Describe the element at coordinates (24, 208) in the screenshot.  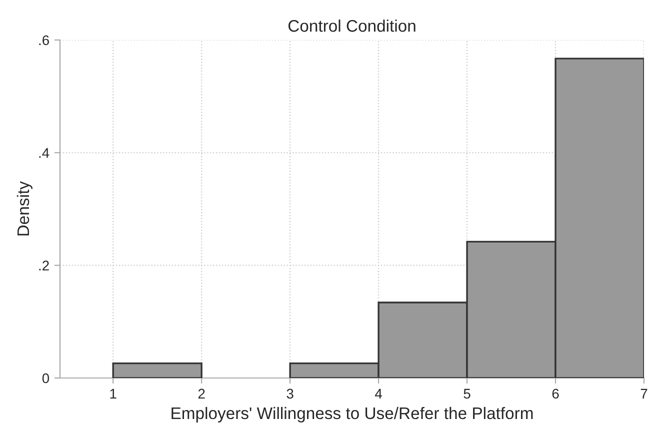
I see `y-axis-title: Density` at that location.